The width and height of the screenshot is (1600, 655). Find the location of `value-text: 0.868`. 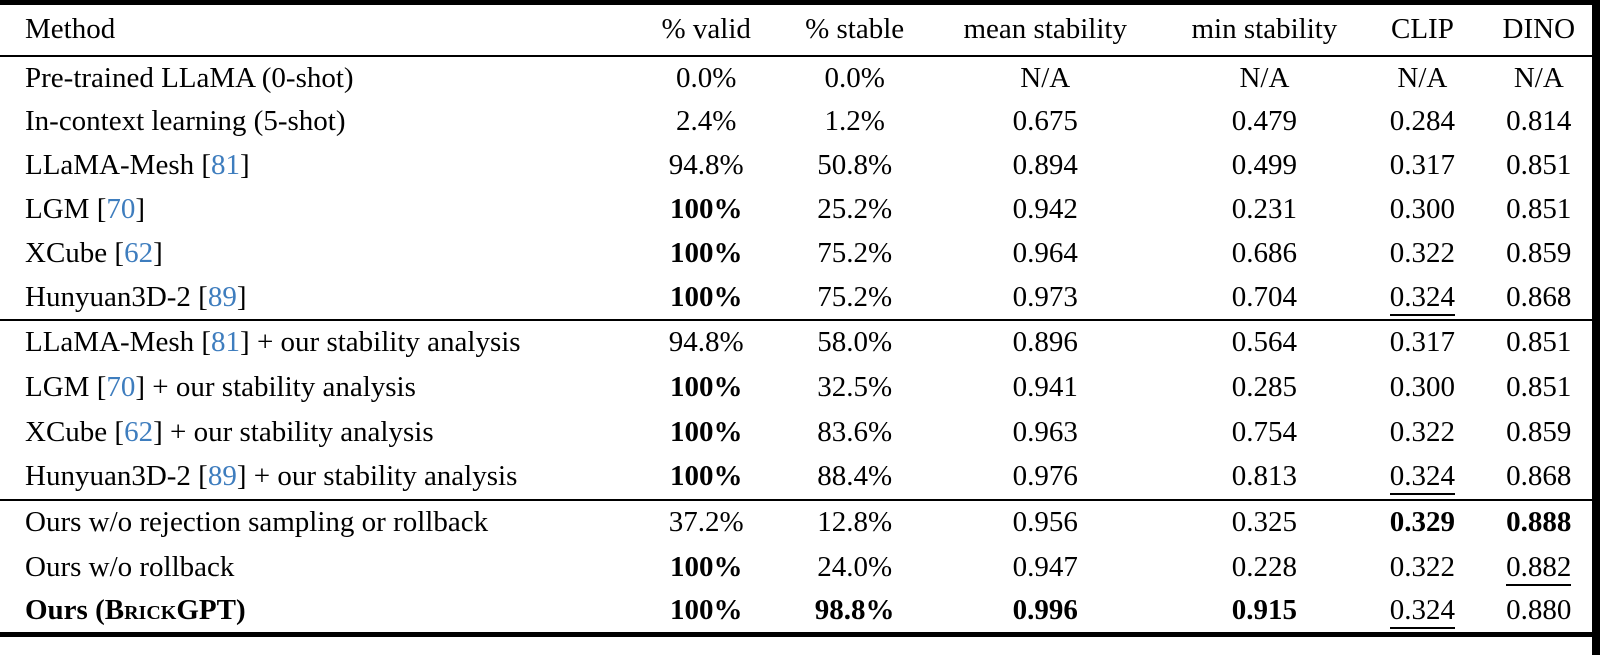

value-text: 0.868 is located at coordinates (1539, 476).